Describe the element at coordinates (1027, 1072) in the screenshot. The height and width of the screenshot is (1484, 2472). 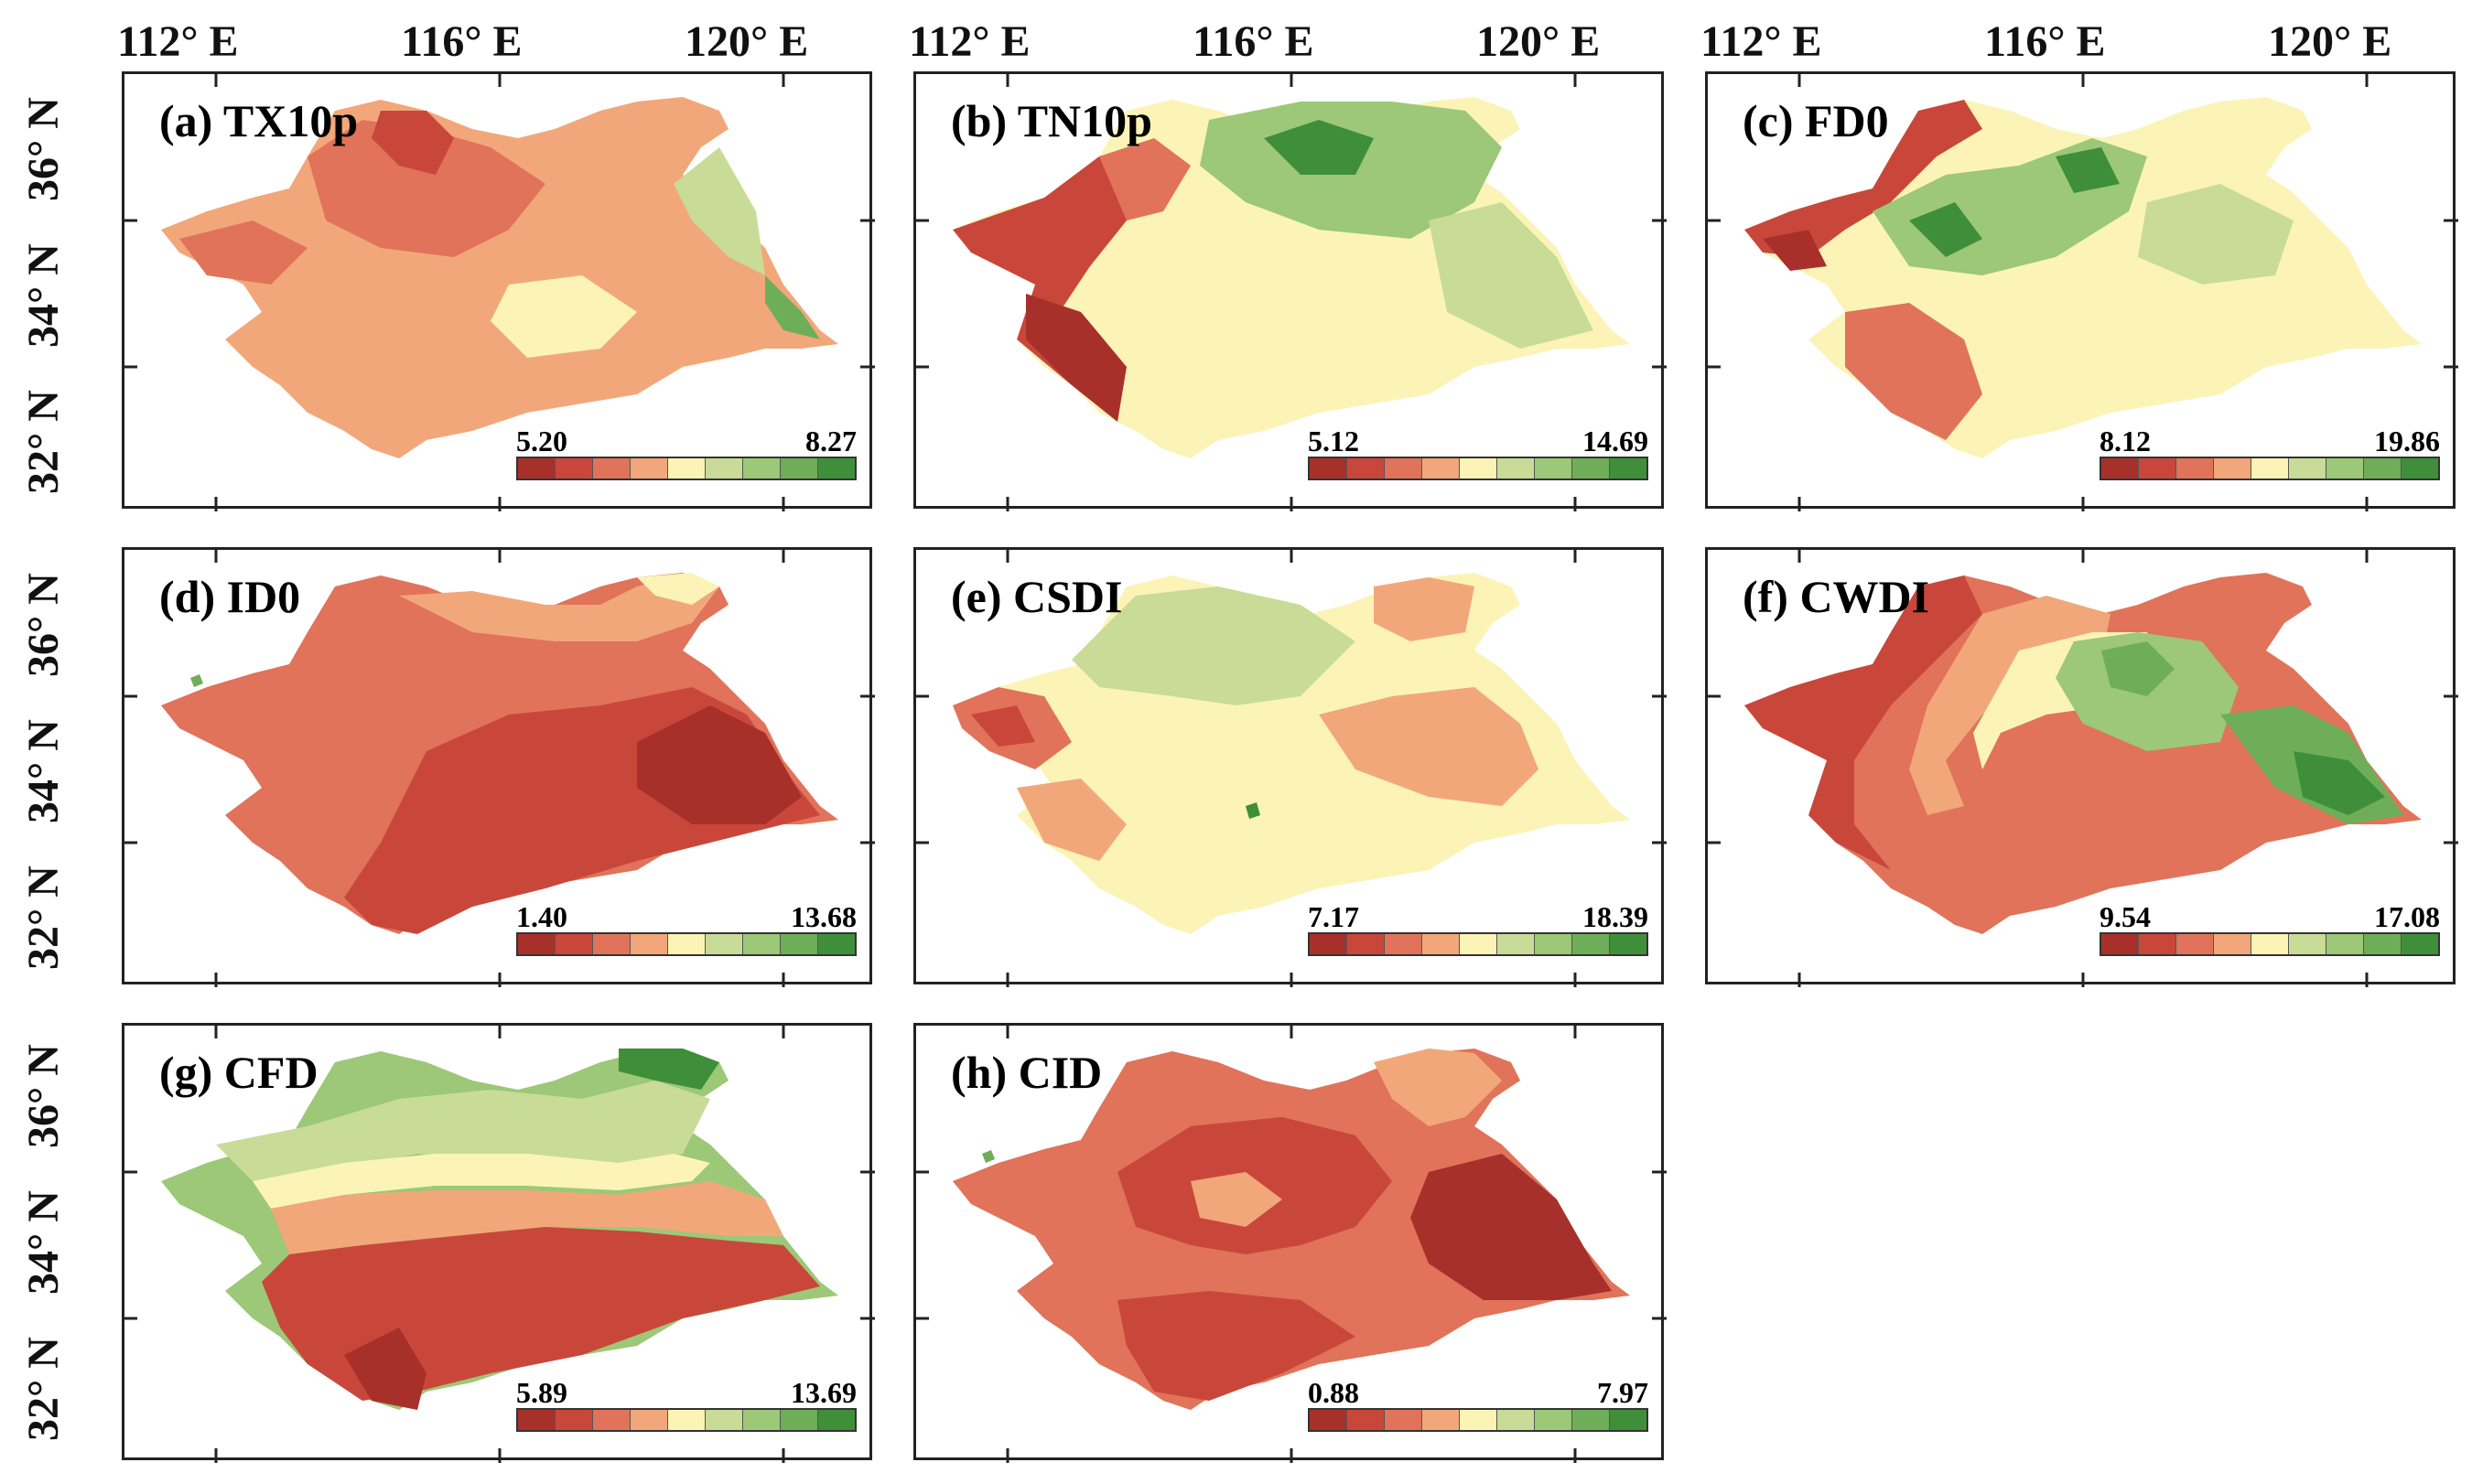
I see `panel-title-h: (h) CID` at that location.